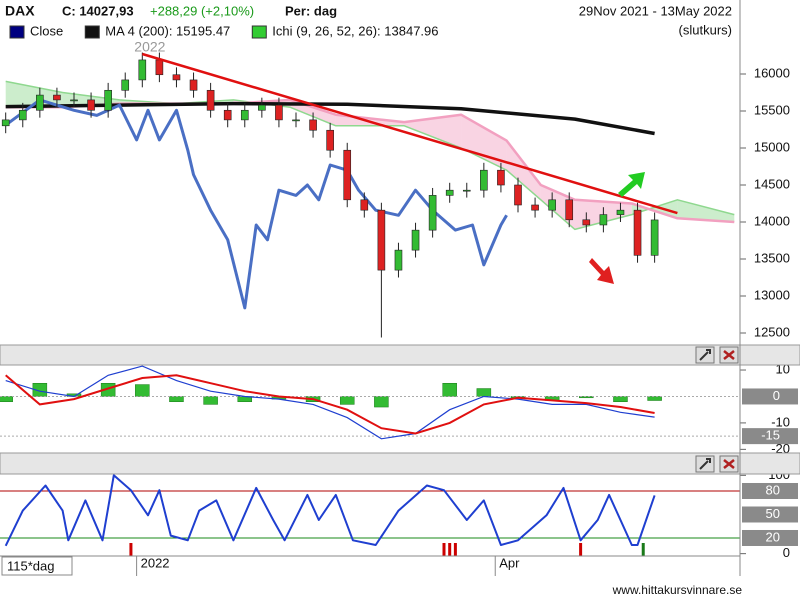  I want to click on y-tick-label: 16000, so click(772, 72).